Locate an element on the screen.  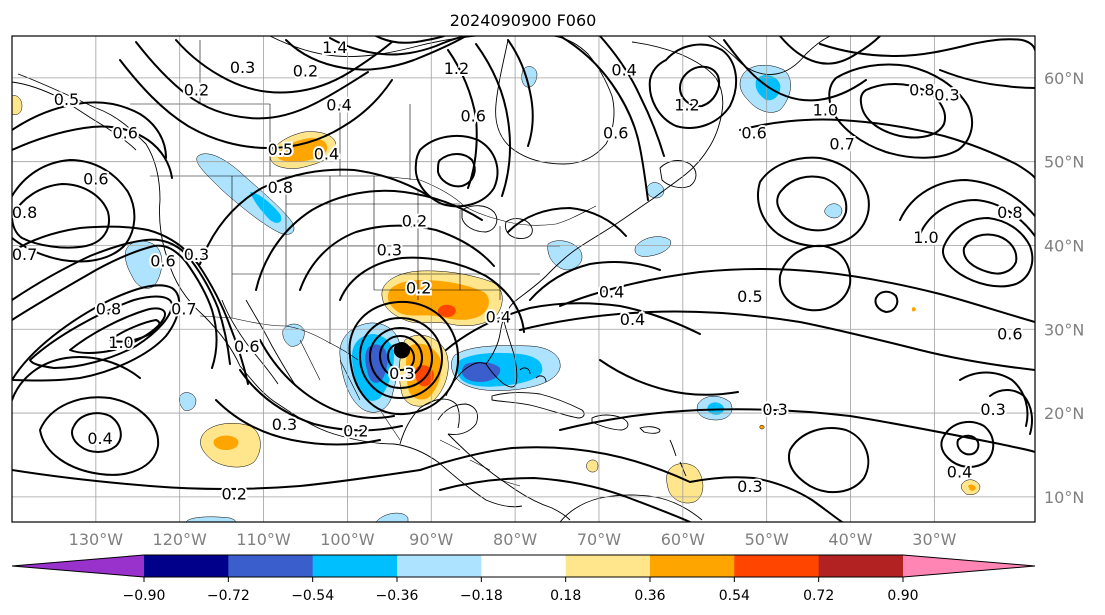
contour-labrador-loop-inner is located at coordinates (699, 86).